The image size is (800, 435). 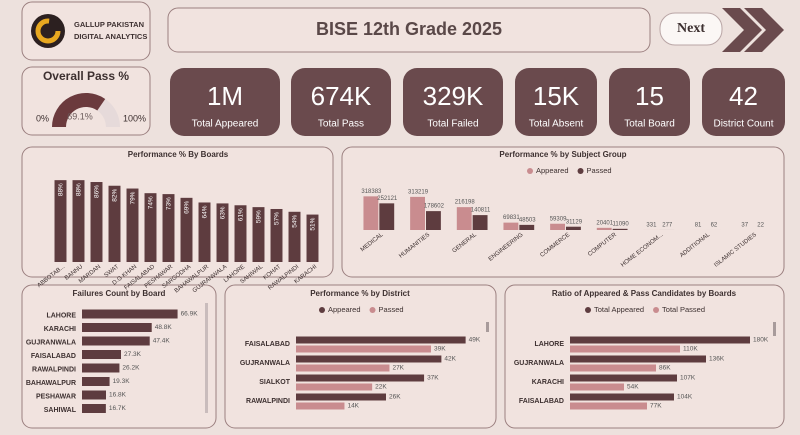 I want to click on value-label: 136K, so click(x=717, y=359).